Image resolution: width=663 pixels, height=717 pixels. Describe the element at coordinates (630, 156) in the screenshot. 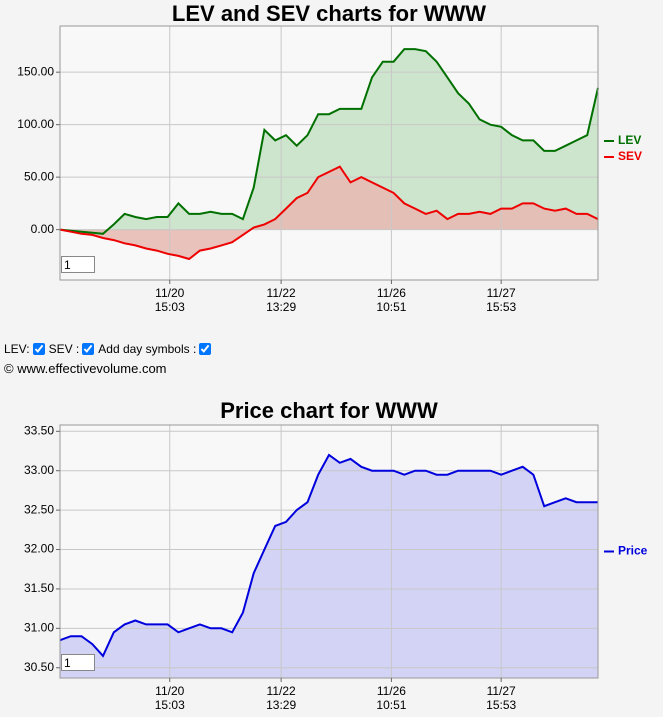

I see `legend-label: SEV` at that location.